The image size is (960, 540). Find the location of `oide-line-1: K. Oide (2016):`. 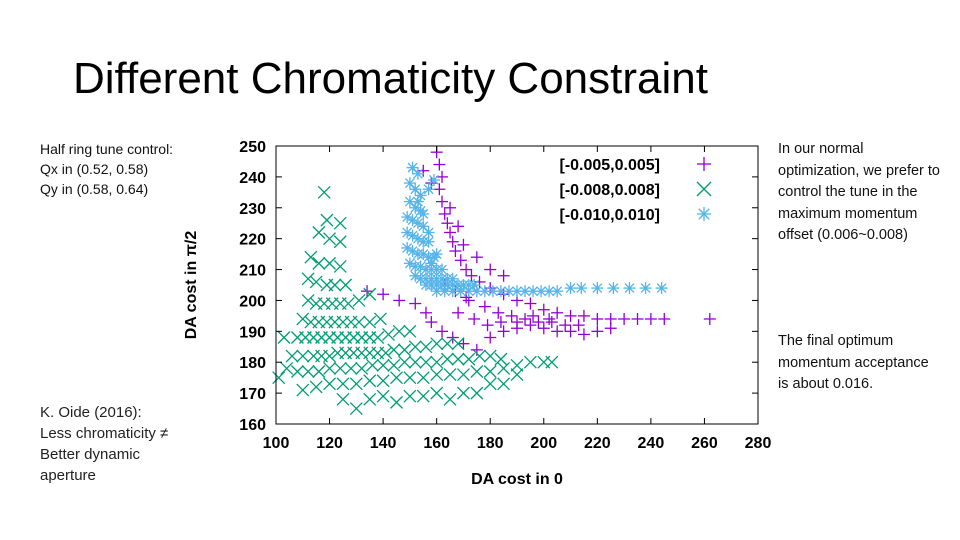

oide-line-1: K. Oide (2016): is located at coordinates (91, 412).